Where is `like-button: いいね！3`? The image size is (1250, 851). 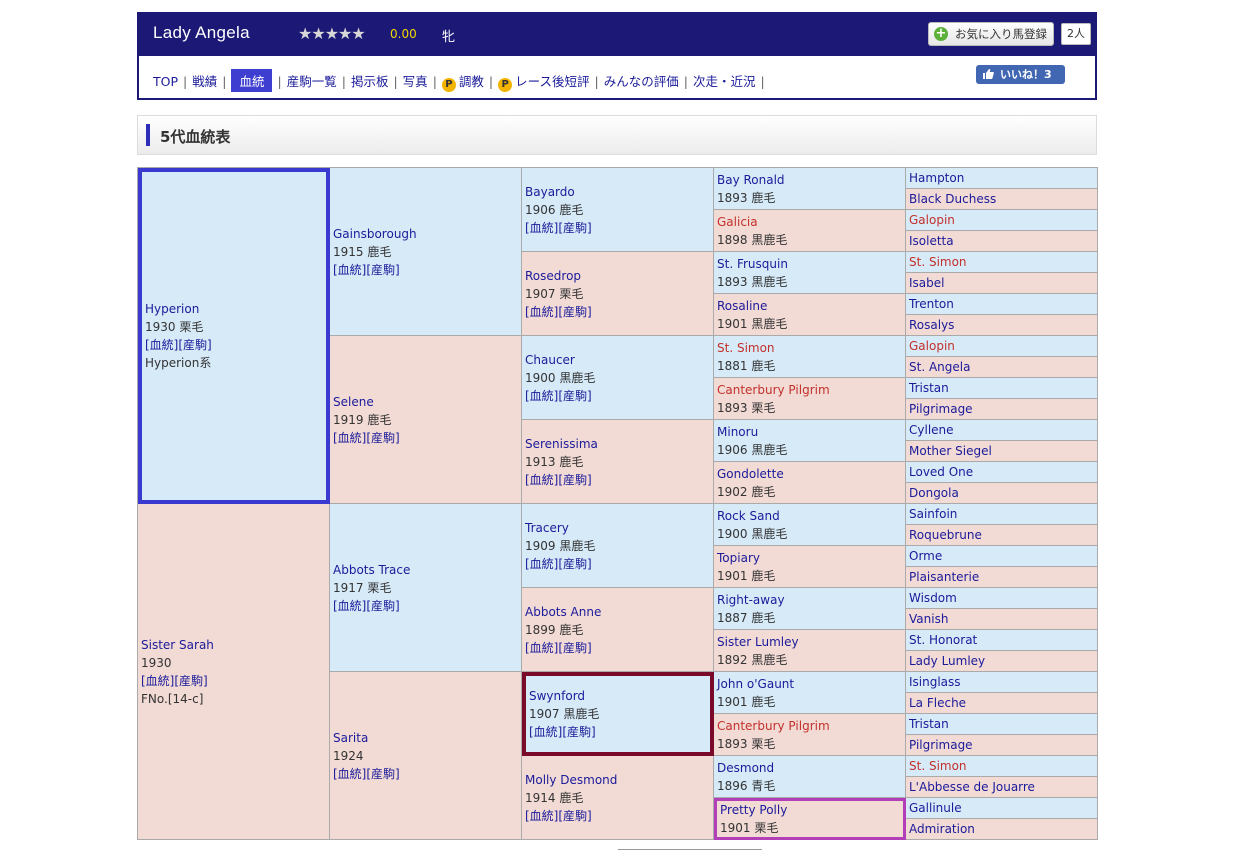 like-button: いいね！3 is located at coordinates (1020, 74).